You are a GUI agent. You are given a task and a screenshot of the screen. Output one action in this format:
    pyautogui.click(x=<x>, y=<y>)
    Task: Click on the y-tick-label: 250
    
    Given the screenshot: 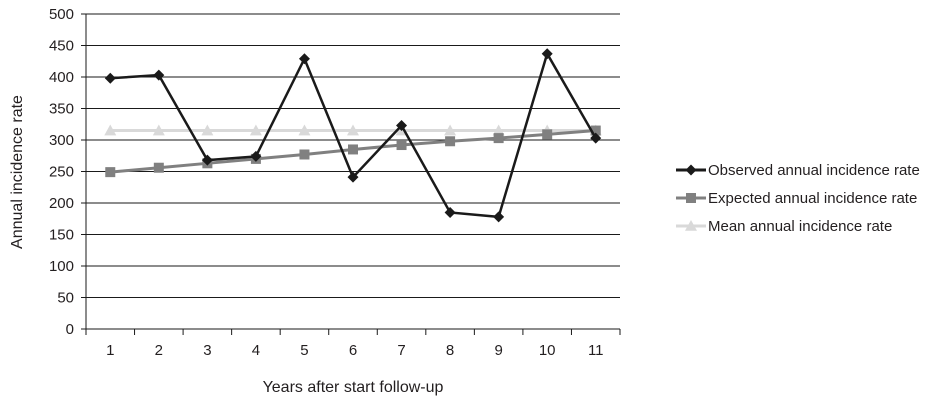 What is the action you would take?
    pyautogui.click(x=61, y=172)
    